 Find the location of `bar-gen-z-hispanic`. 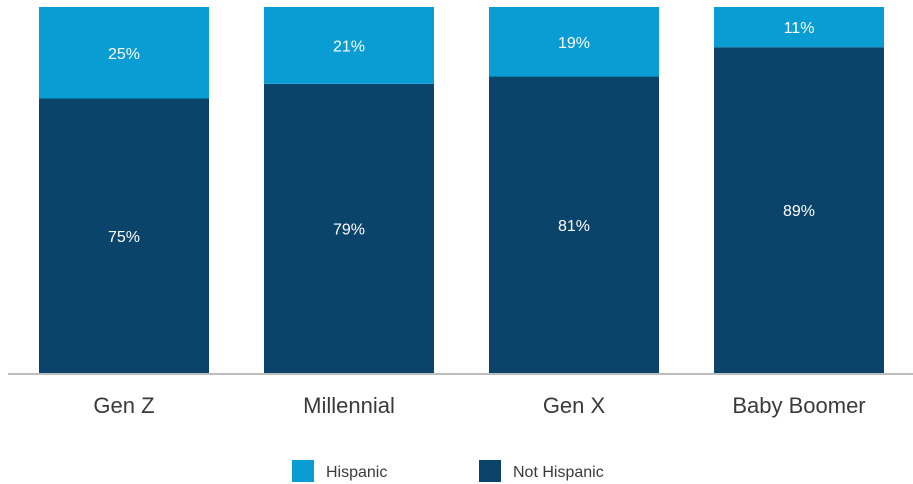

bar-gen-z-hispanic is located at coordinates (124, 53).